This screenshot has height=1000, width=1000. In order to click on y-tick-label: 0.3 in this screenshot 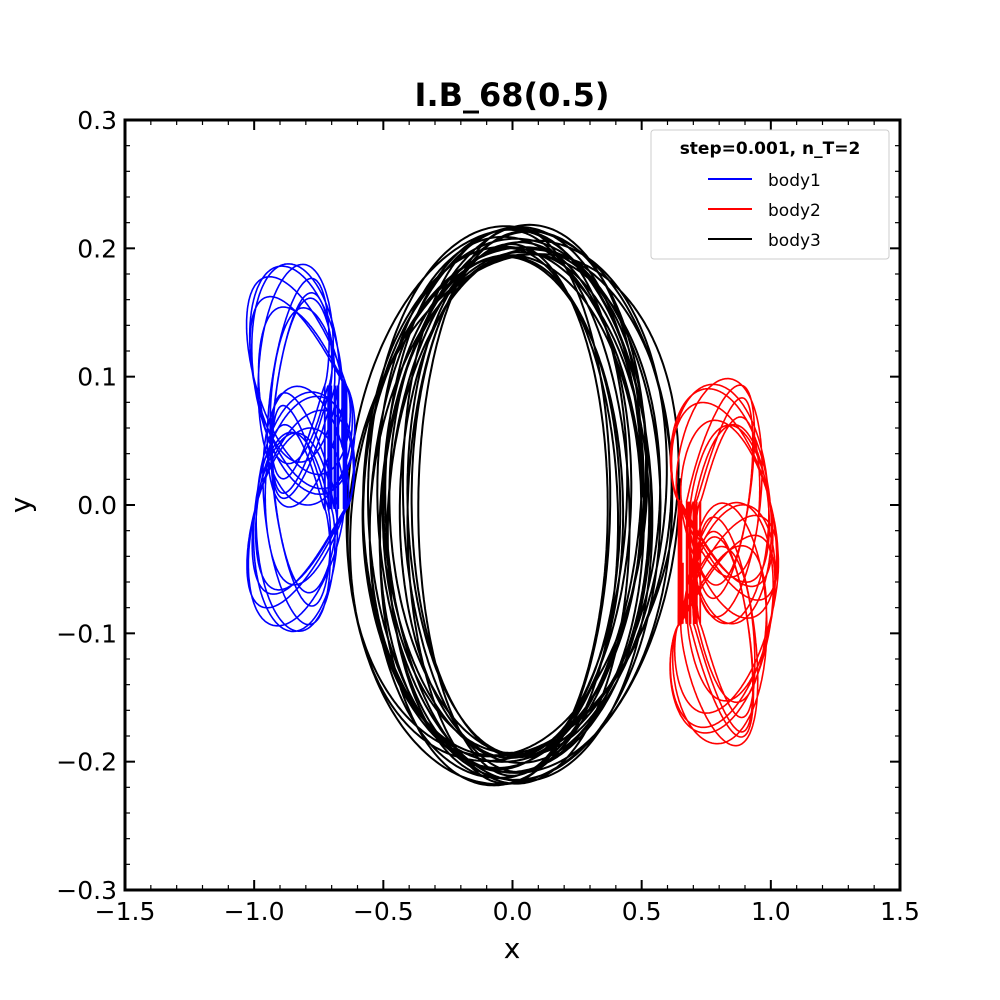, I will do `click(97, 120)`.